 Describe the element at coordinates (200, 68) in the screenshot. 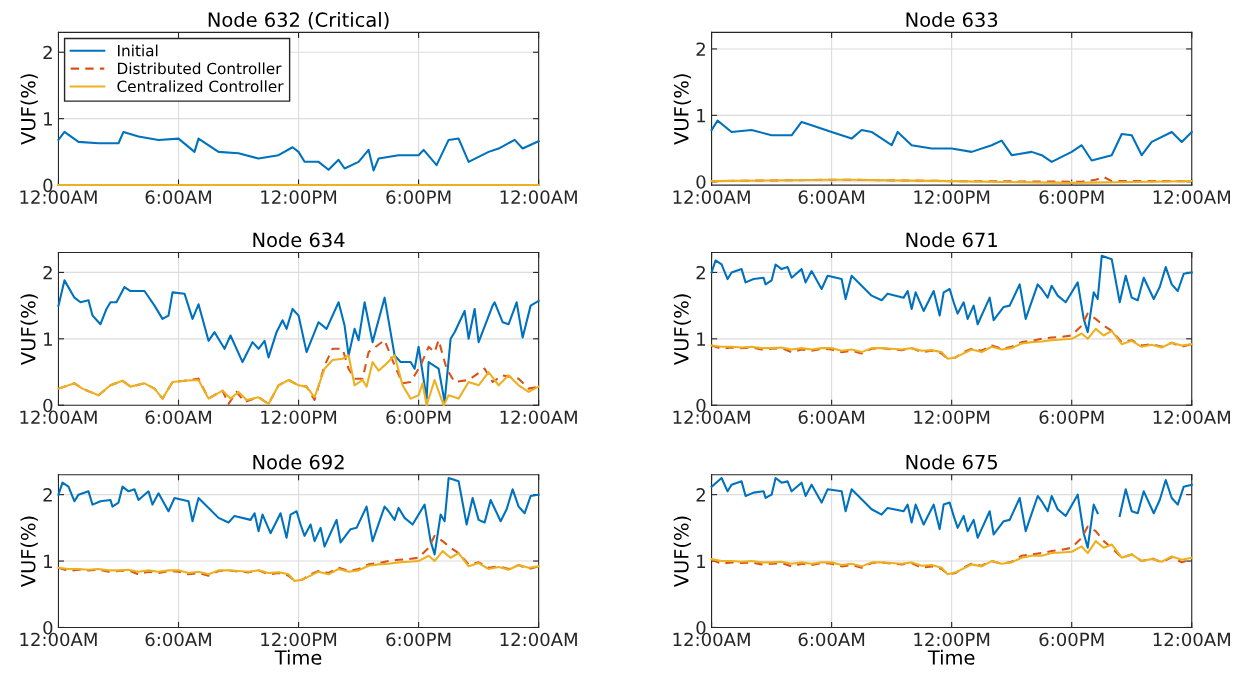

I see `legend-label: Distributed Controller` at that location.